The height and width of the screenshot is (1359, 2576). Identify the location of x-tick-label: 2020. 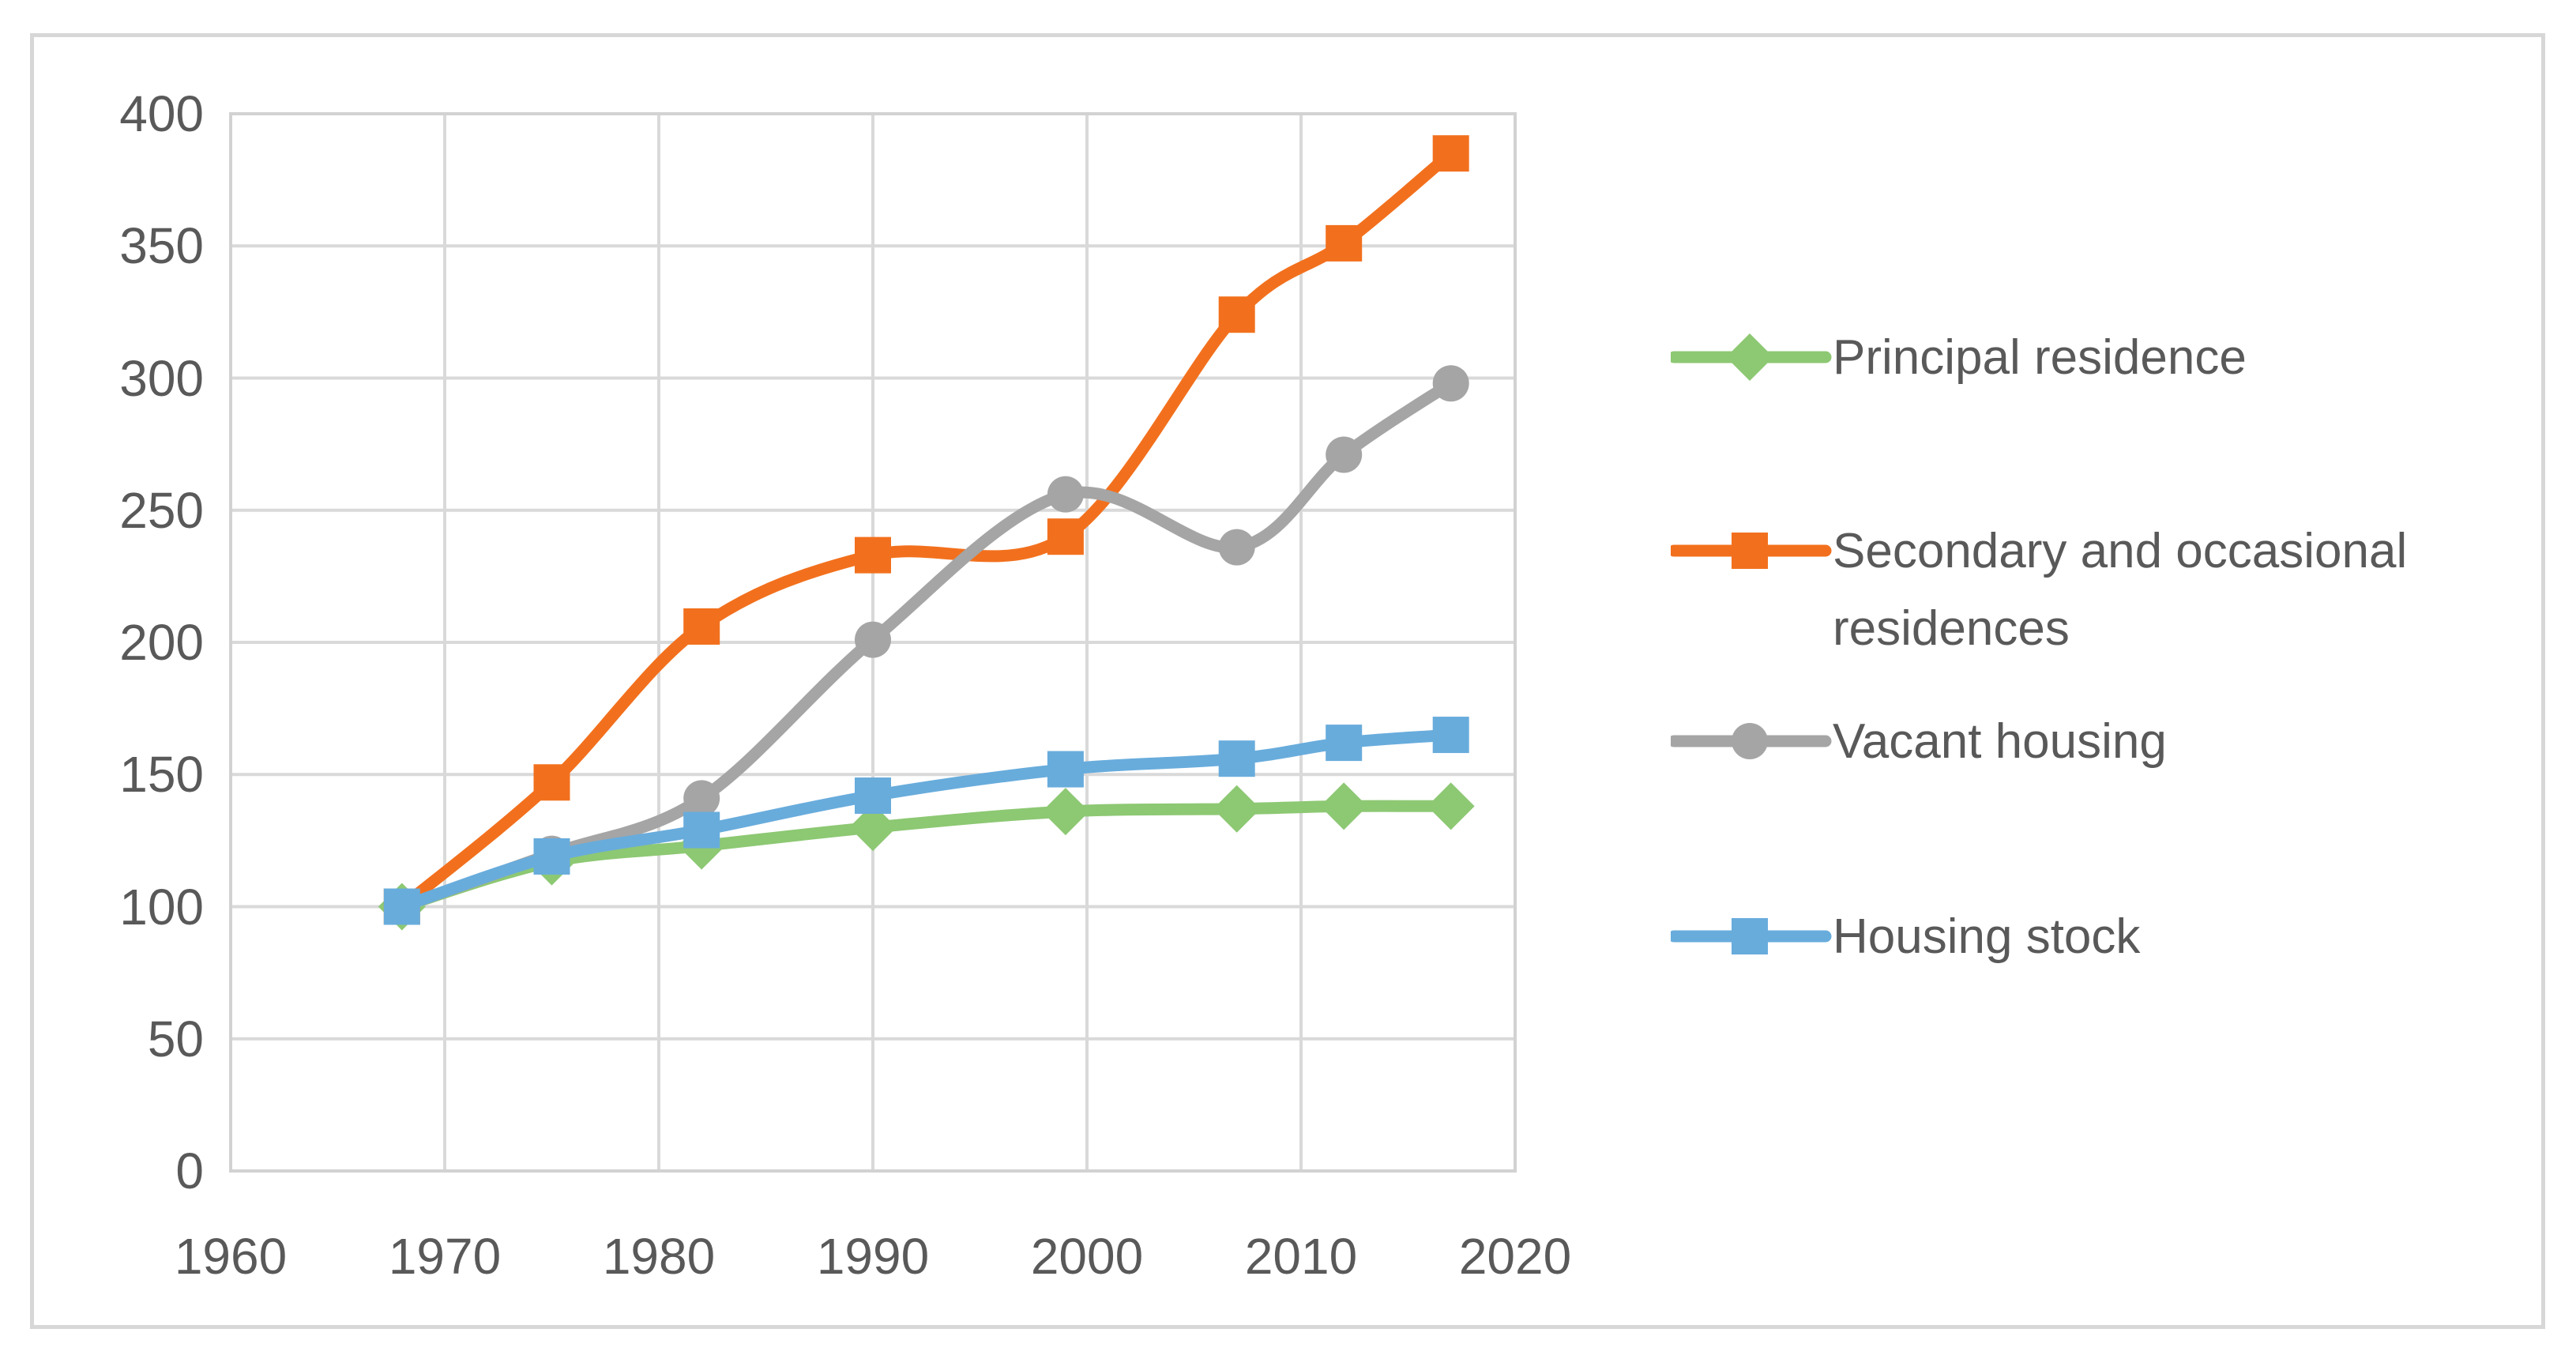
(1515, 1256).